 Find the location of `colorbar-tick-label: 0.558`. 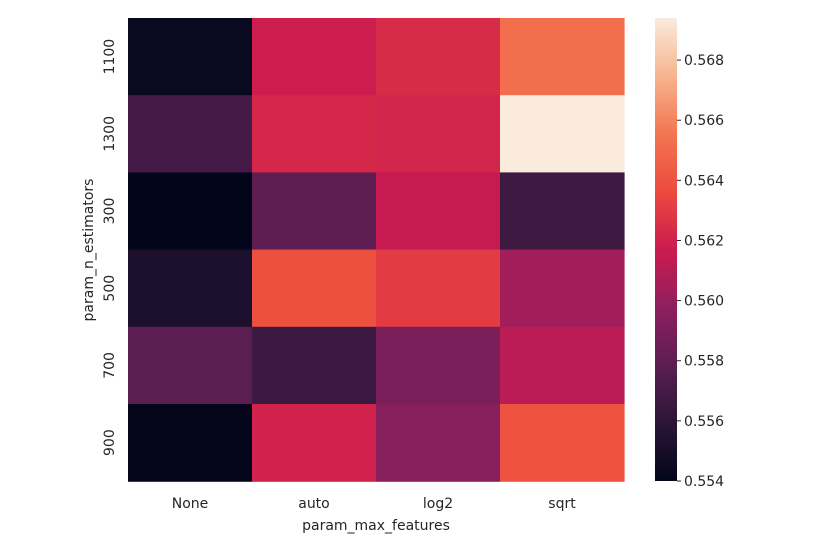

colorbar-tick-label: 0.558 is located at coordinates (704, 362).